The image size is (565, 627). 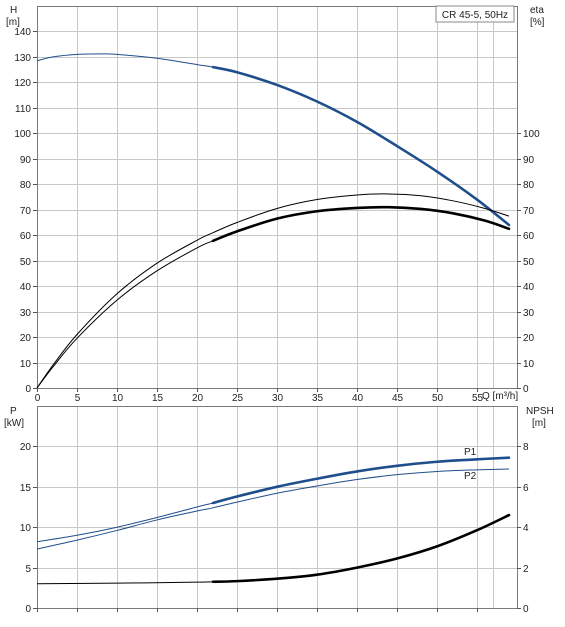 I want to click on top-y-left-label-unit: [m], so click(x=13, y=22).